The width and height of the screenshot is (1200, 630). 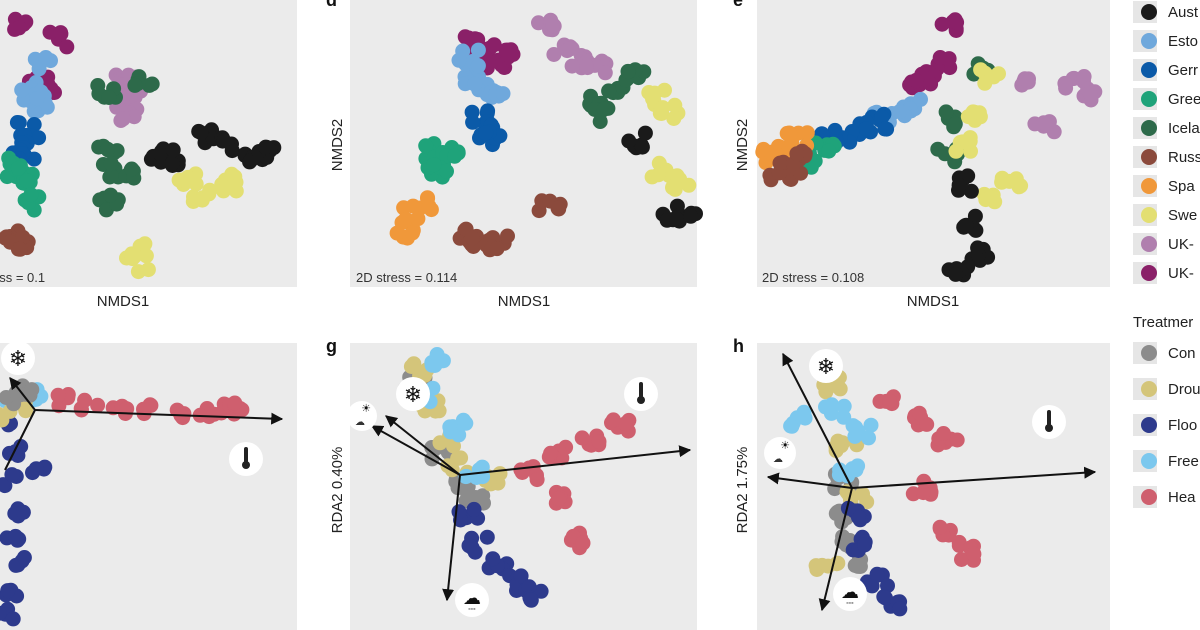 I want to click on legend-label: Esto, so click(x=1183, y=41).